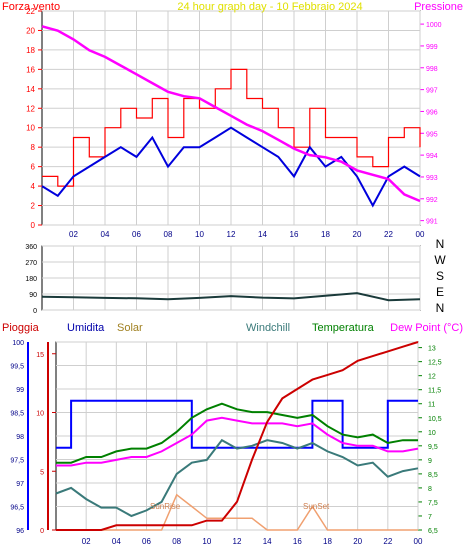  Describe the element at coordinates (430, 461) in the screenshot. I see `y-right-tick-label: 9` at that location.